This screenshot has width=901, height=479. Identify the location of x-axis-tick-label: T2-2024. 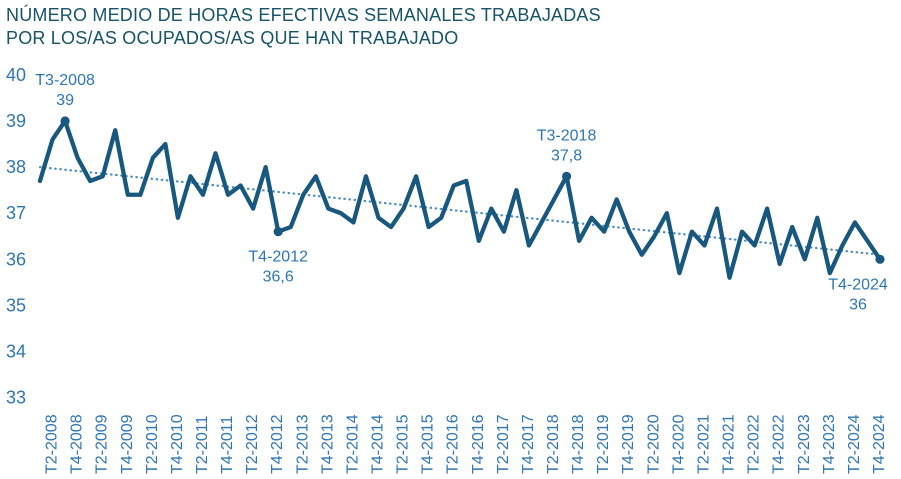
(854, 444).